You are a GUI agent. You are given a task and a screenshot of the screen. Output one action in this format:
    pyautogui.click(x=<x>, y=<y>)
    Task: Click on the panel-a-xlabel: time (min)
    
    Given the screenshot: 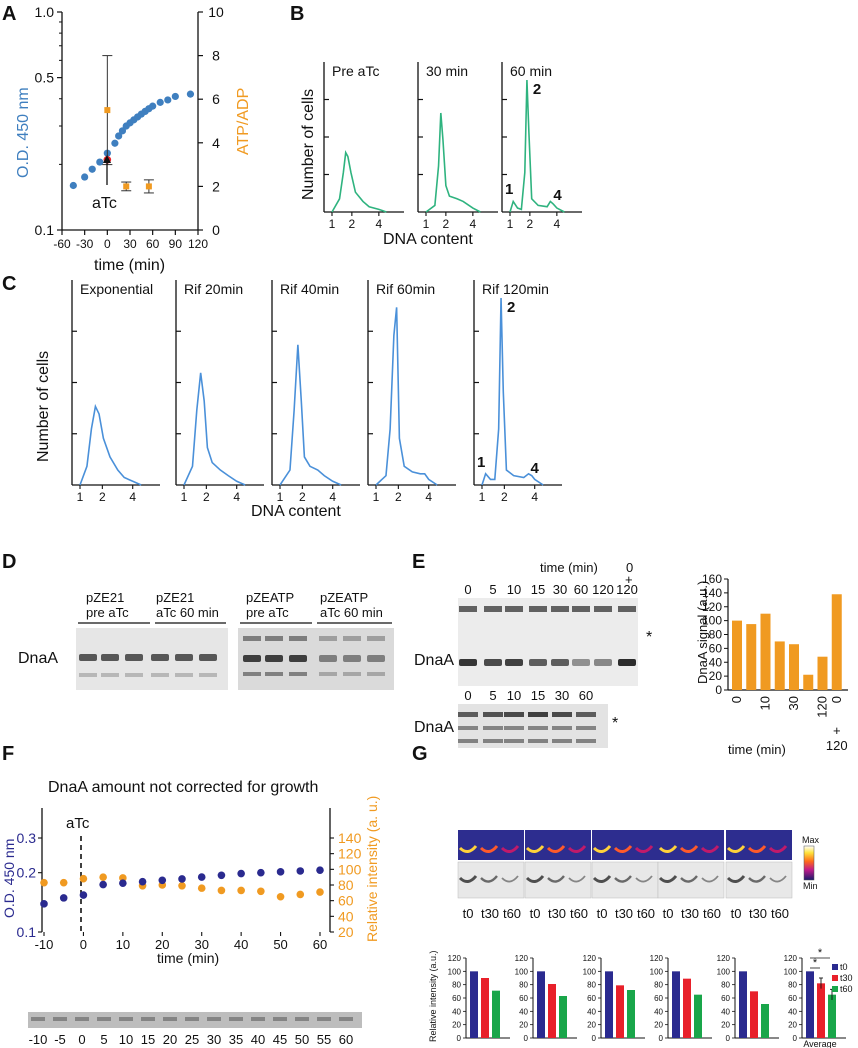 What is the action you would take?
    pyautogui.click(x=129, y=265)
    